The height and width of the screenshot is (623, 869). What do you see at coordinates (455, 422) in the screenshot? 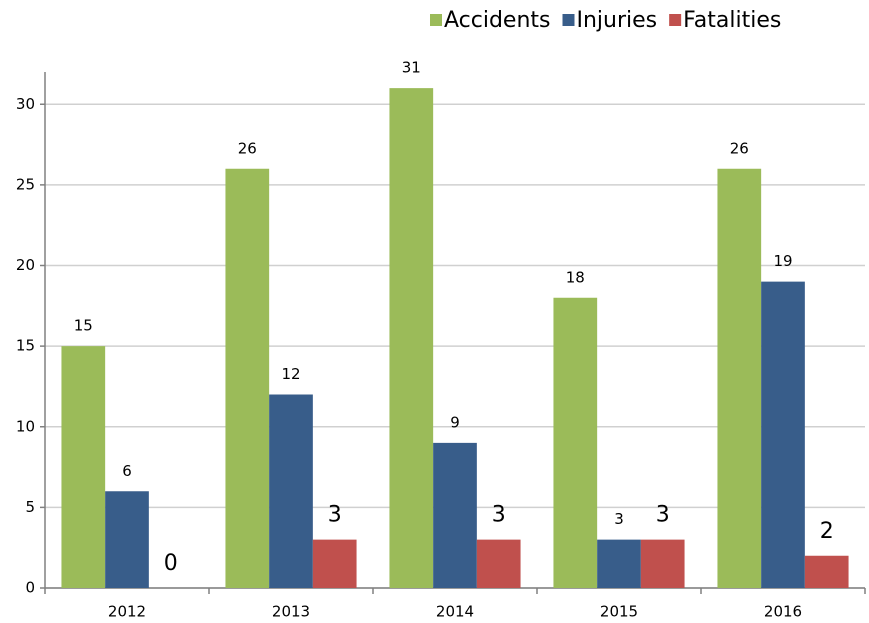
I see `data-label: 9` at bounding box center [455, 422].